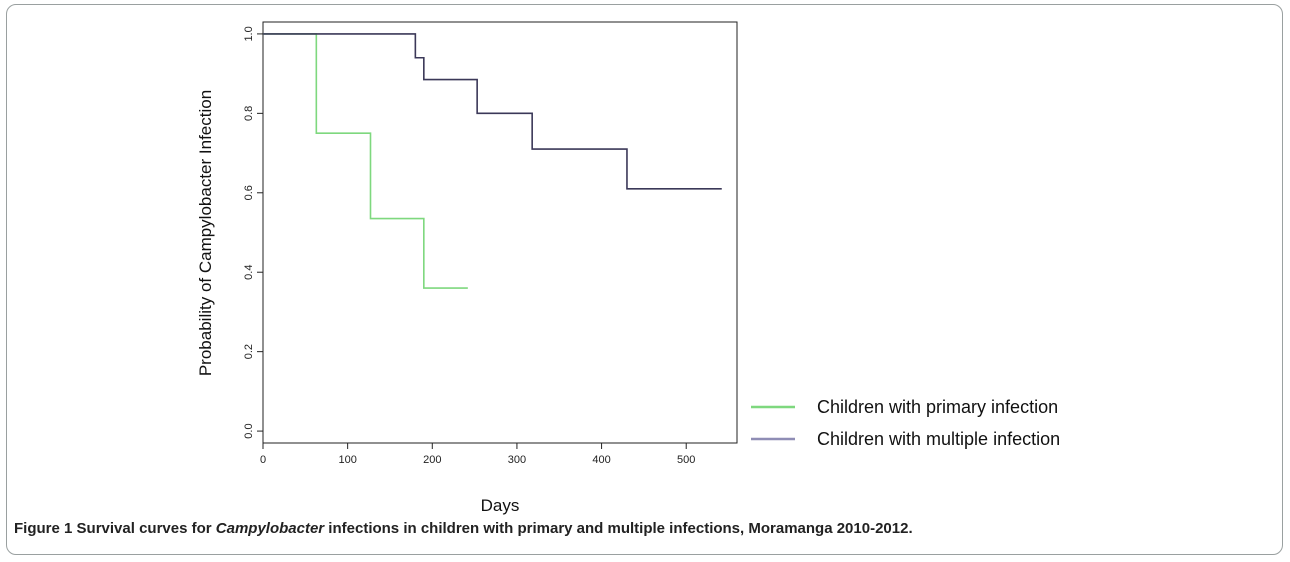 The height and width of the screenshot is (562, 1290). What do you see at coordinates (249, 113) in the screenshot?
I see `y-tick-label: 0.8` at bounding box center [249, 113].